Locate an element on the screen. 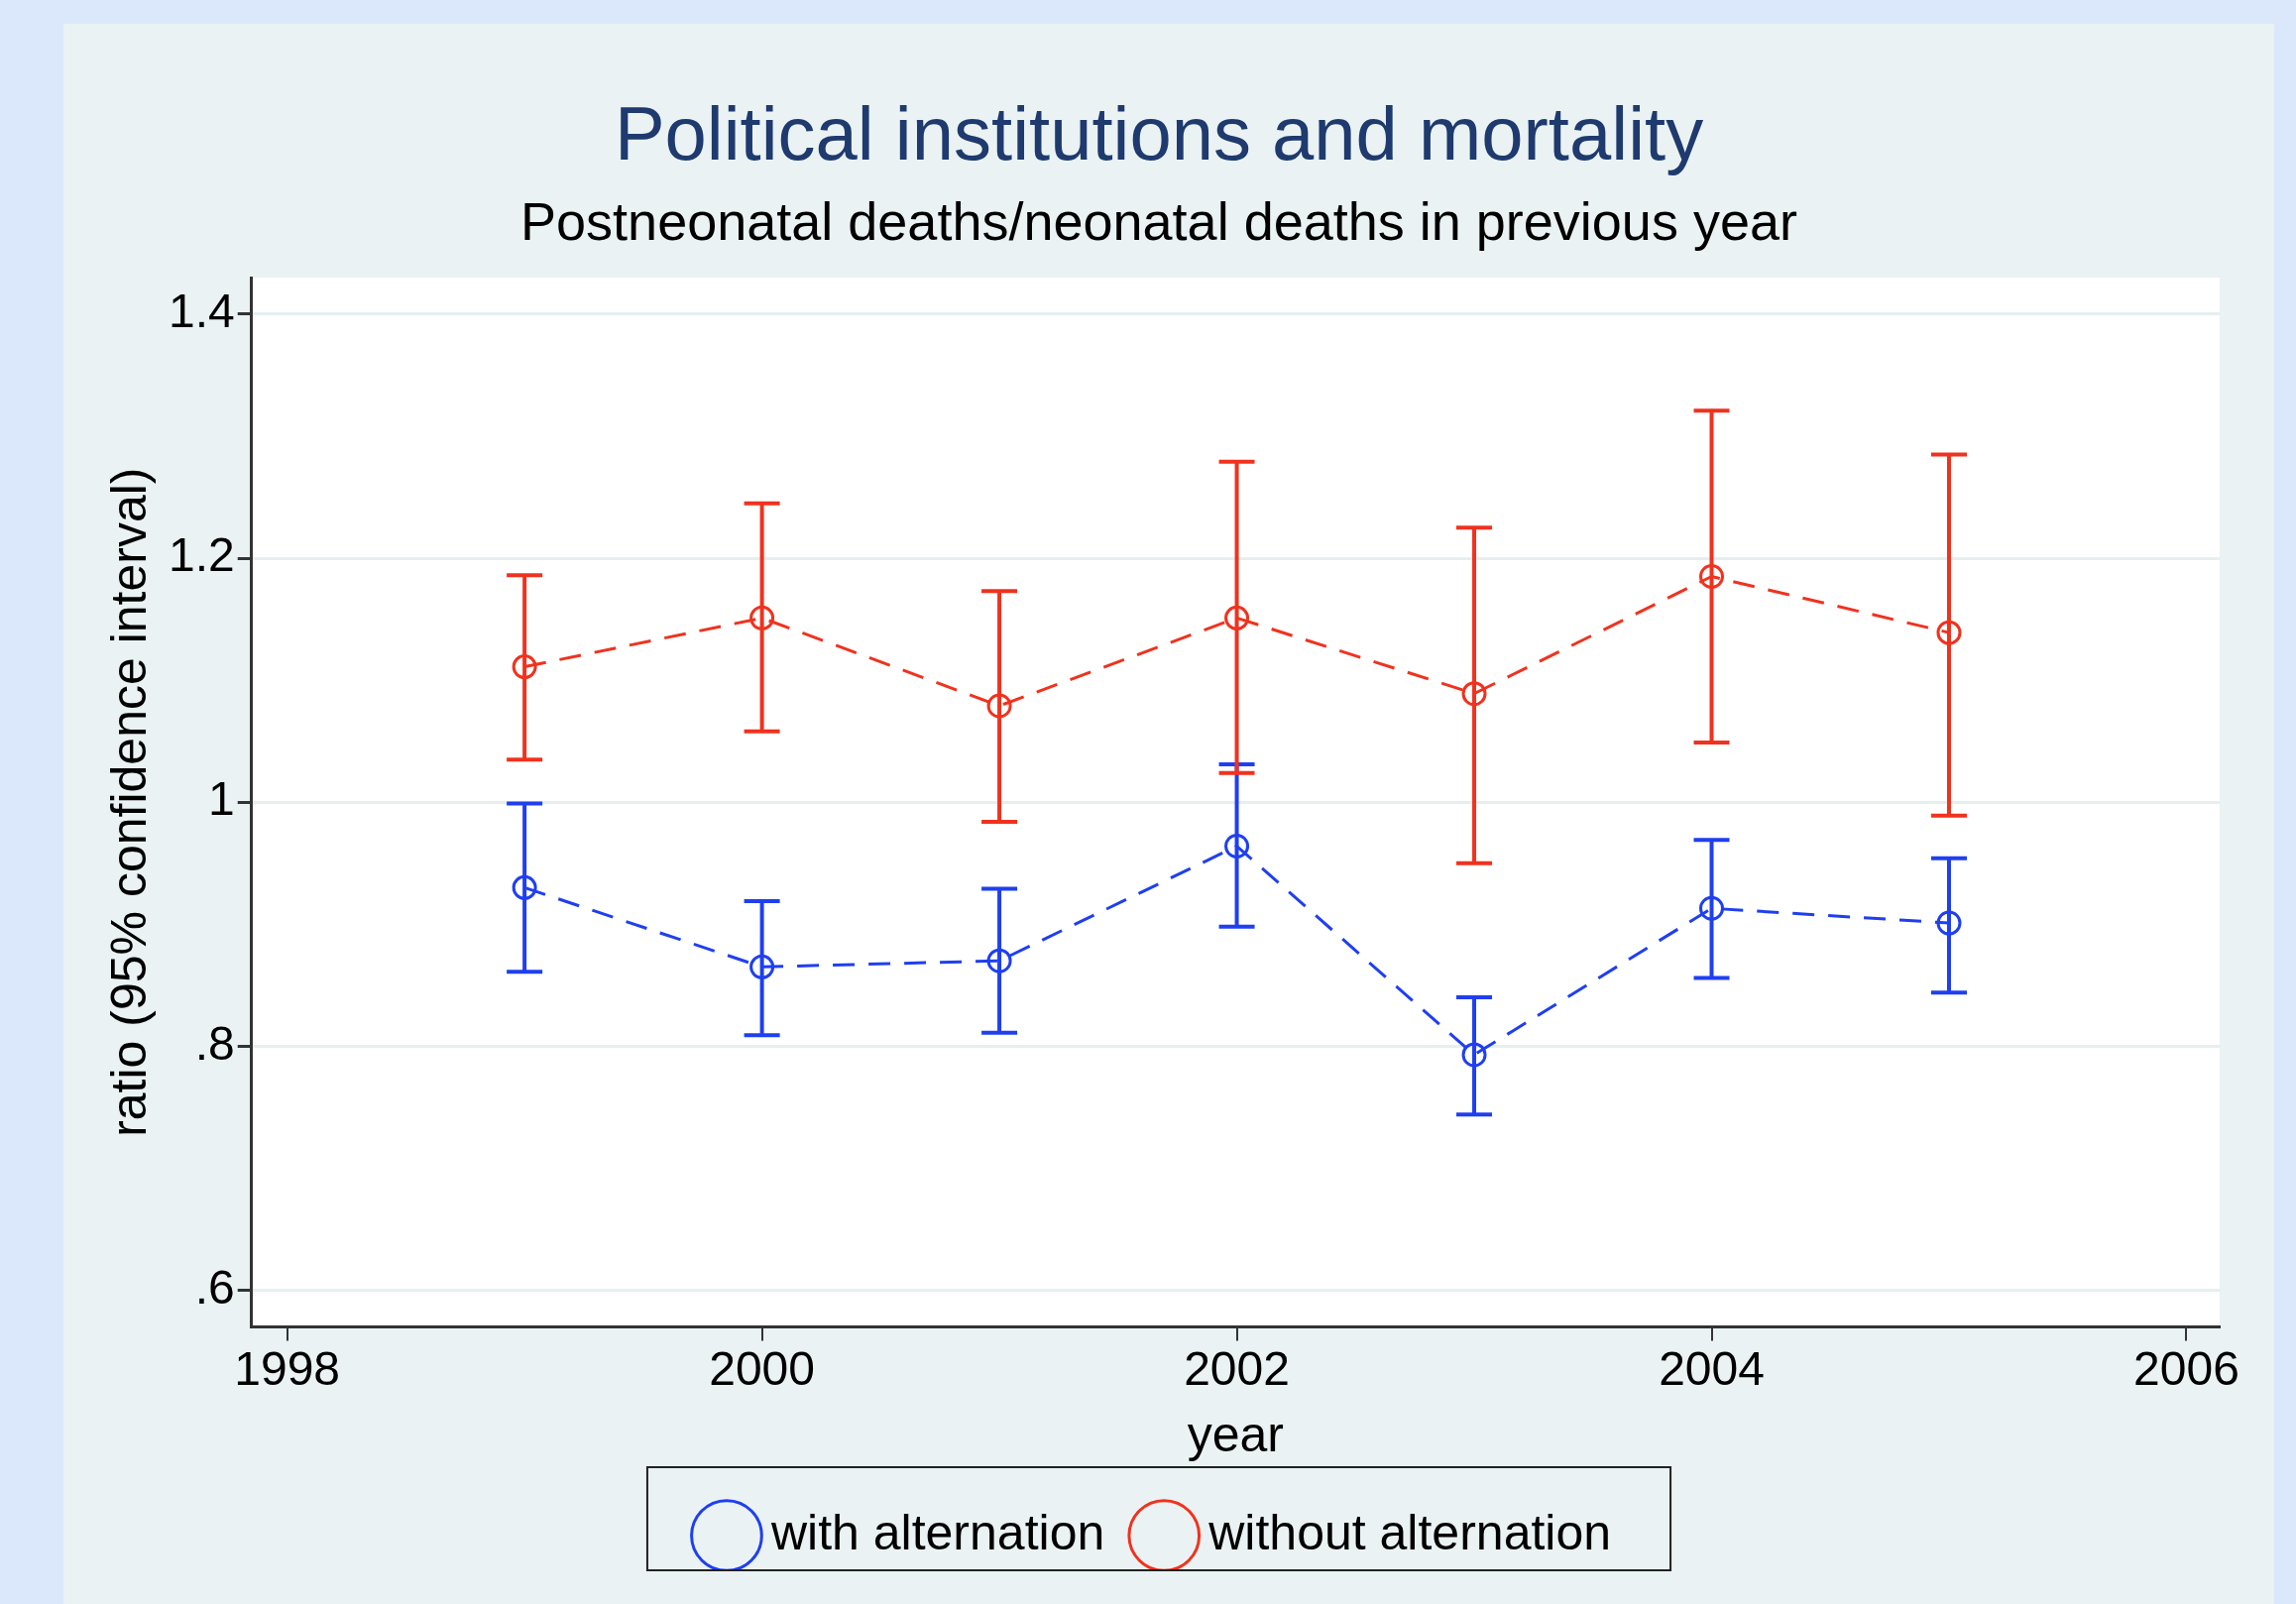  y-axis-title: ratio (95% confidence interval) is located at coordinates (128, 802).